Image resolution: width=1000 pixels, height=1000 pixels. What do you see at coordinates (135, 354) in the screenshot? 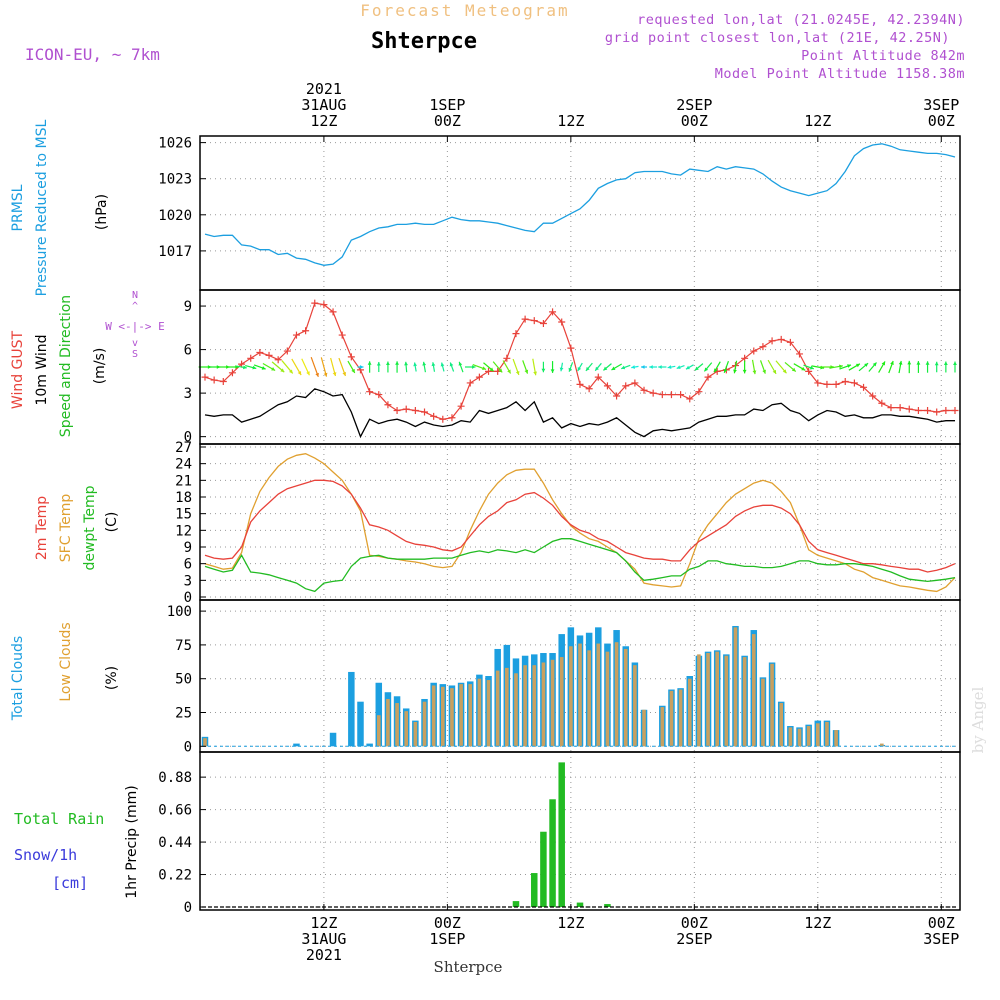
I see `compass-south: S` at bounding box center [135, 354].